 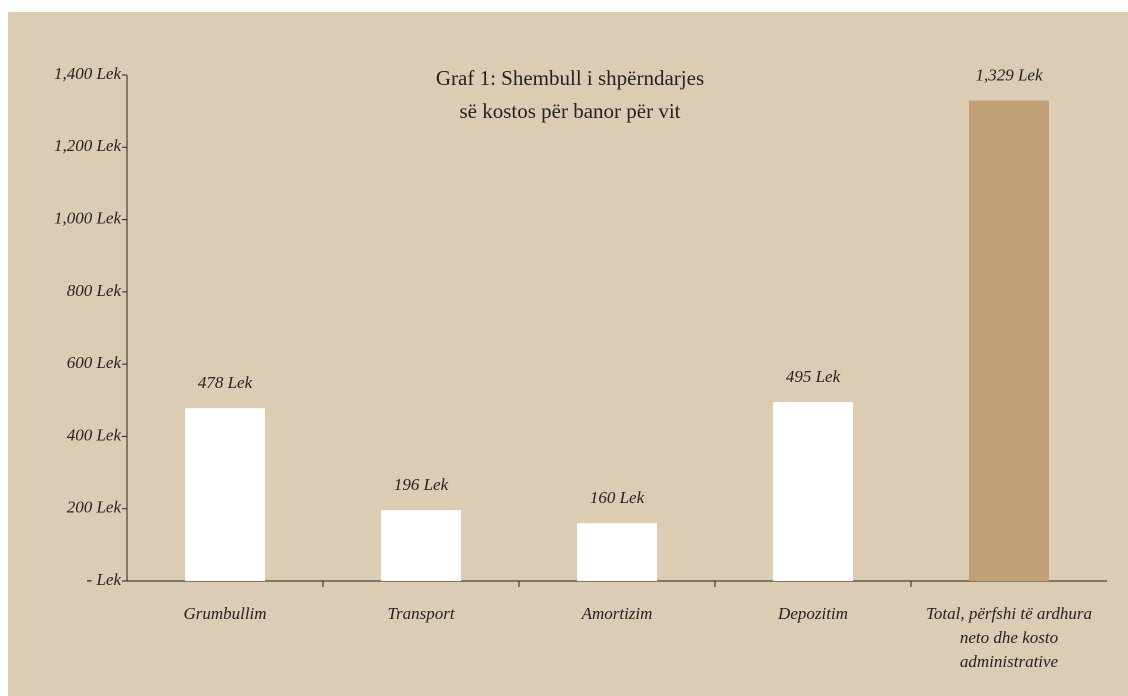 I want to click on data-label: 196 Lek, so click(x=421, y=484).